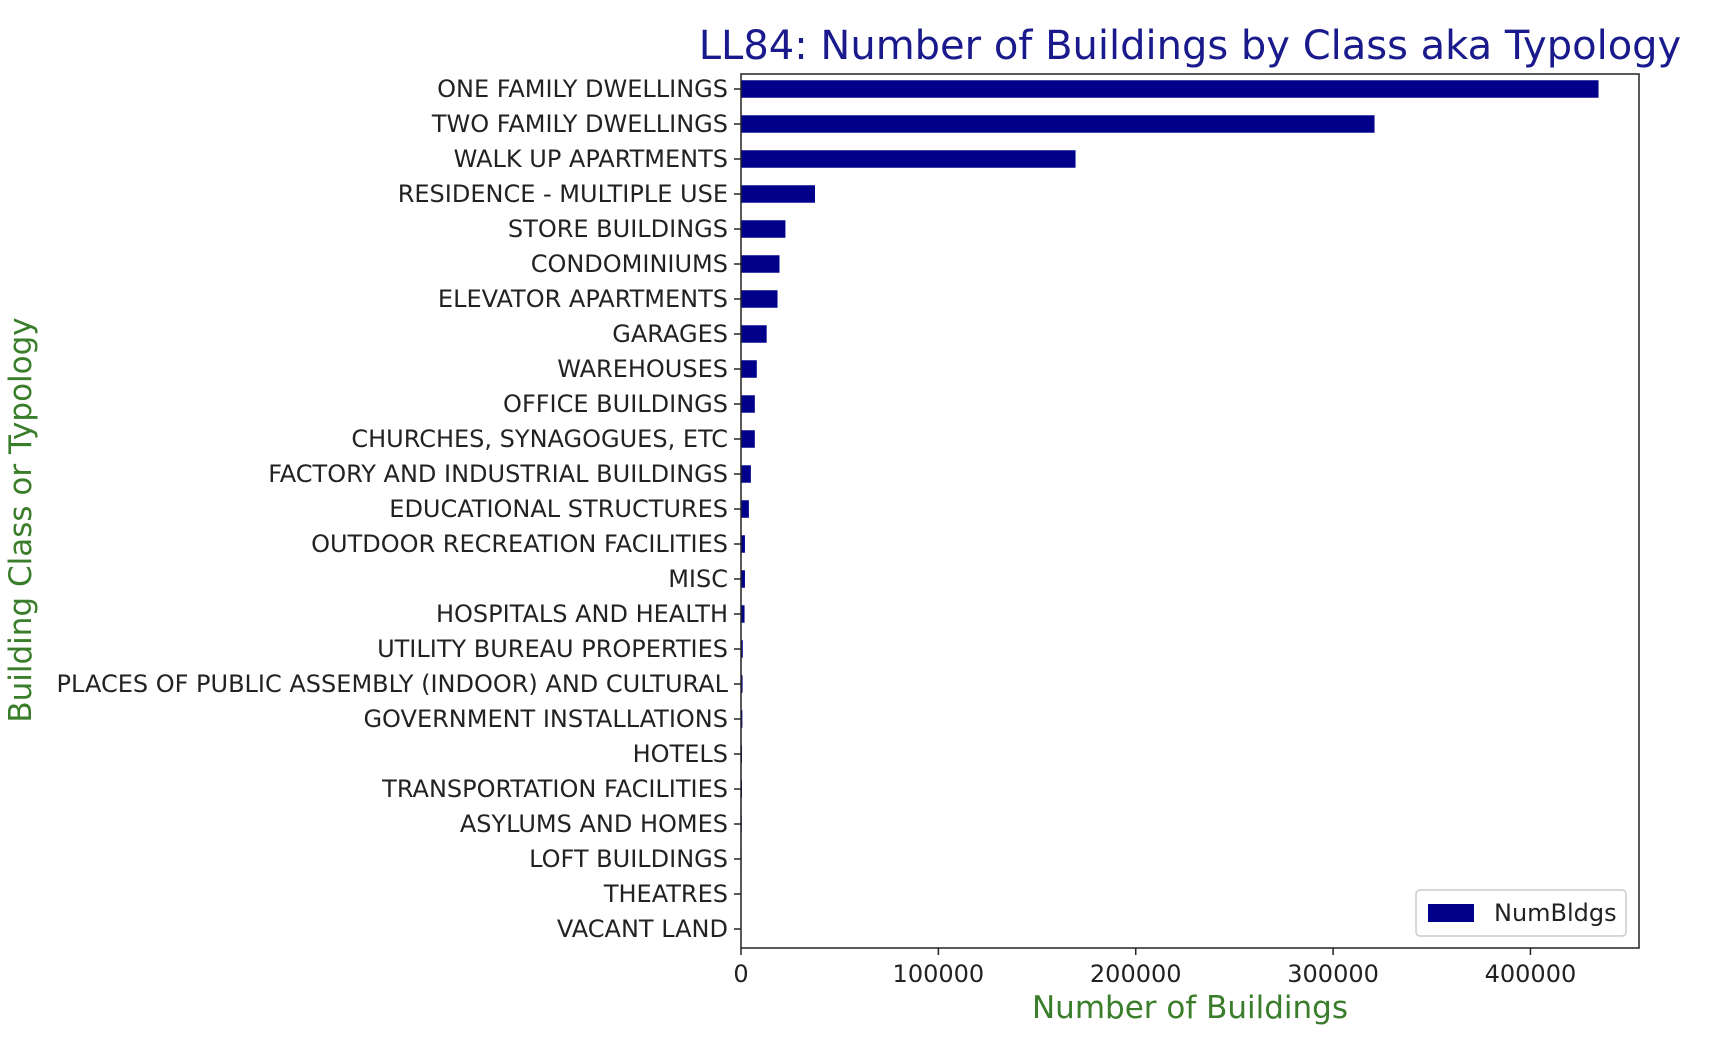  What do you see at coordinates (742, 649) in the screenshot?
I see `bar-utility-bureau-properties` at bounding box center [742, 649].